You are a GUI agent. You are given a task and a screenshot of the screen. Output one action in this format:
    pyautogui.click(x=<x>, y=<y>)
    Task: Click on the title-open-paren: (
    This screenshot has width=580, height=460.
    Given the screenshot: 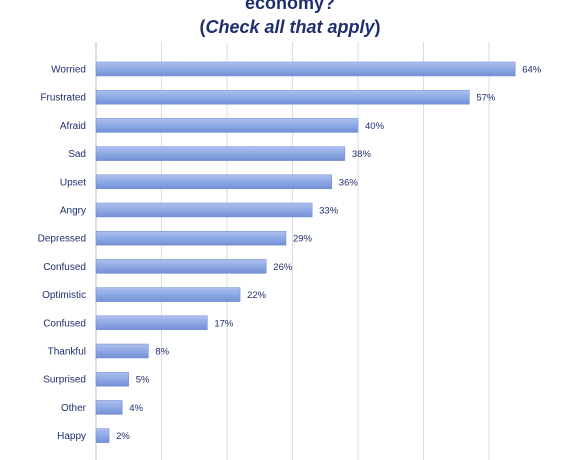 What is the action you would take?
    pyautogui.click(x=202, y=27)
    